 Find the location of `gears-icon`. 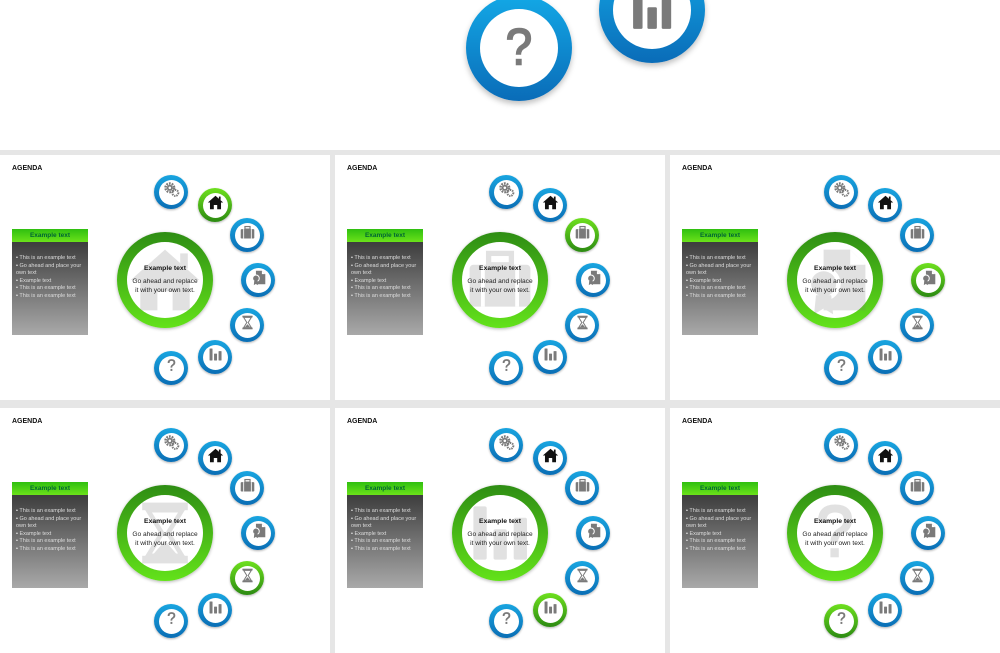

gears-icon is located at coordinates (841, 445).